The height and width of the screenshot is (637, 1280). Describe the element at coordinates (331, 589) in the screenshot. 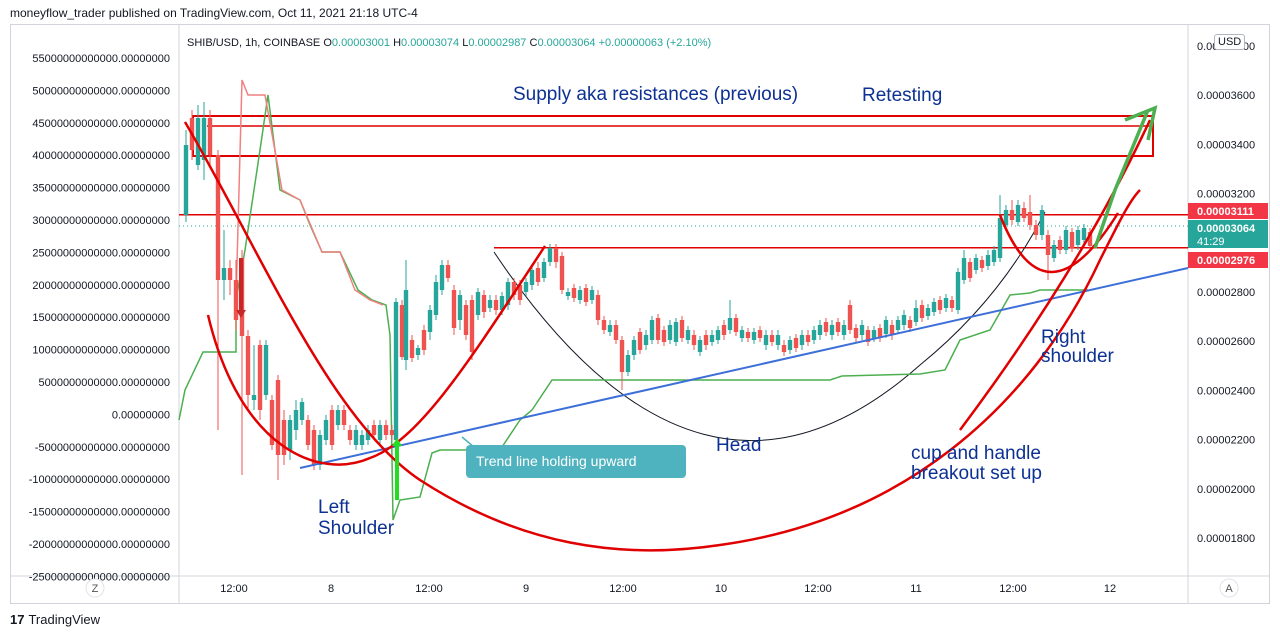

I see `x-tick-label: 8` at that location.